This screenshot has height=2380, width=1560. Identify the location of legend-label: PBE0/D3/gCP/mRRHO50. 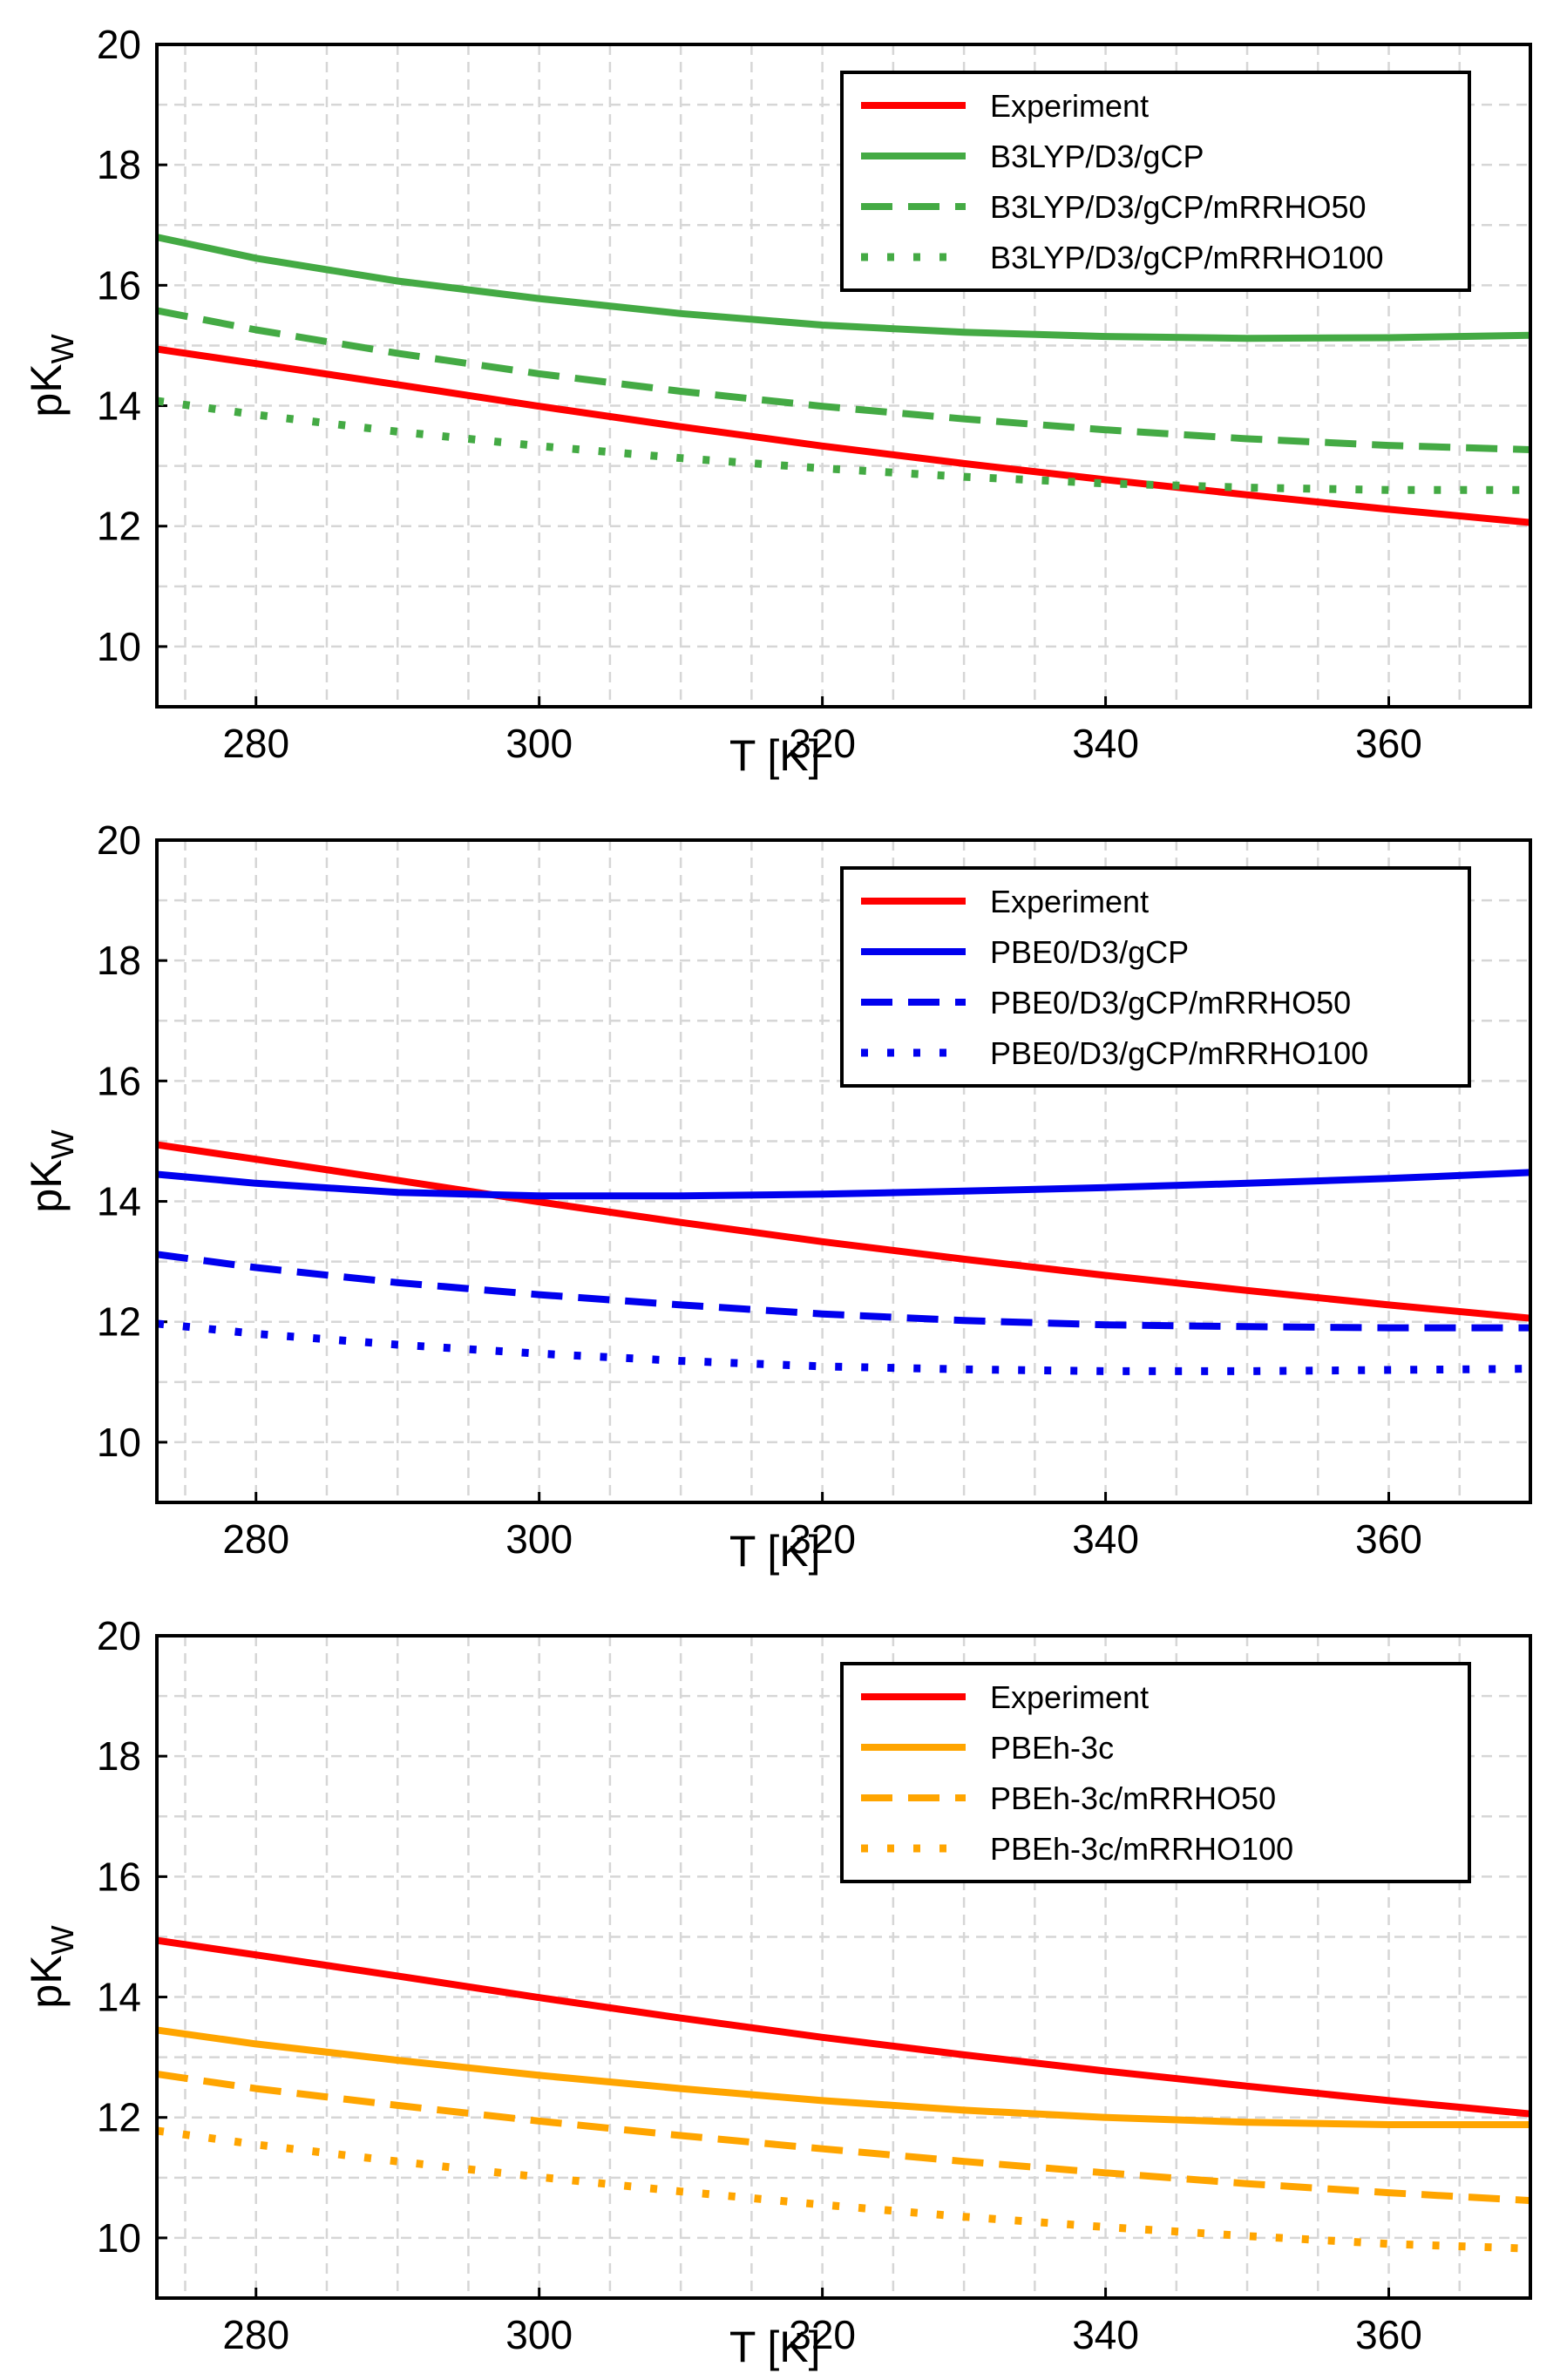
(1170, 1002).